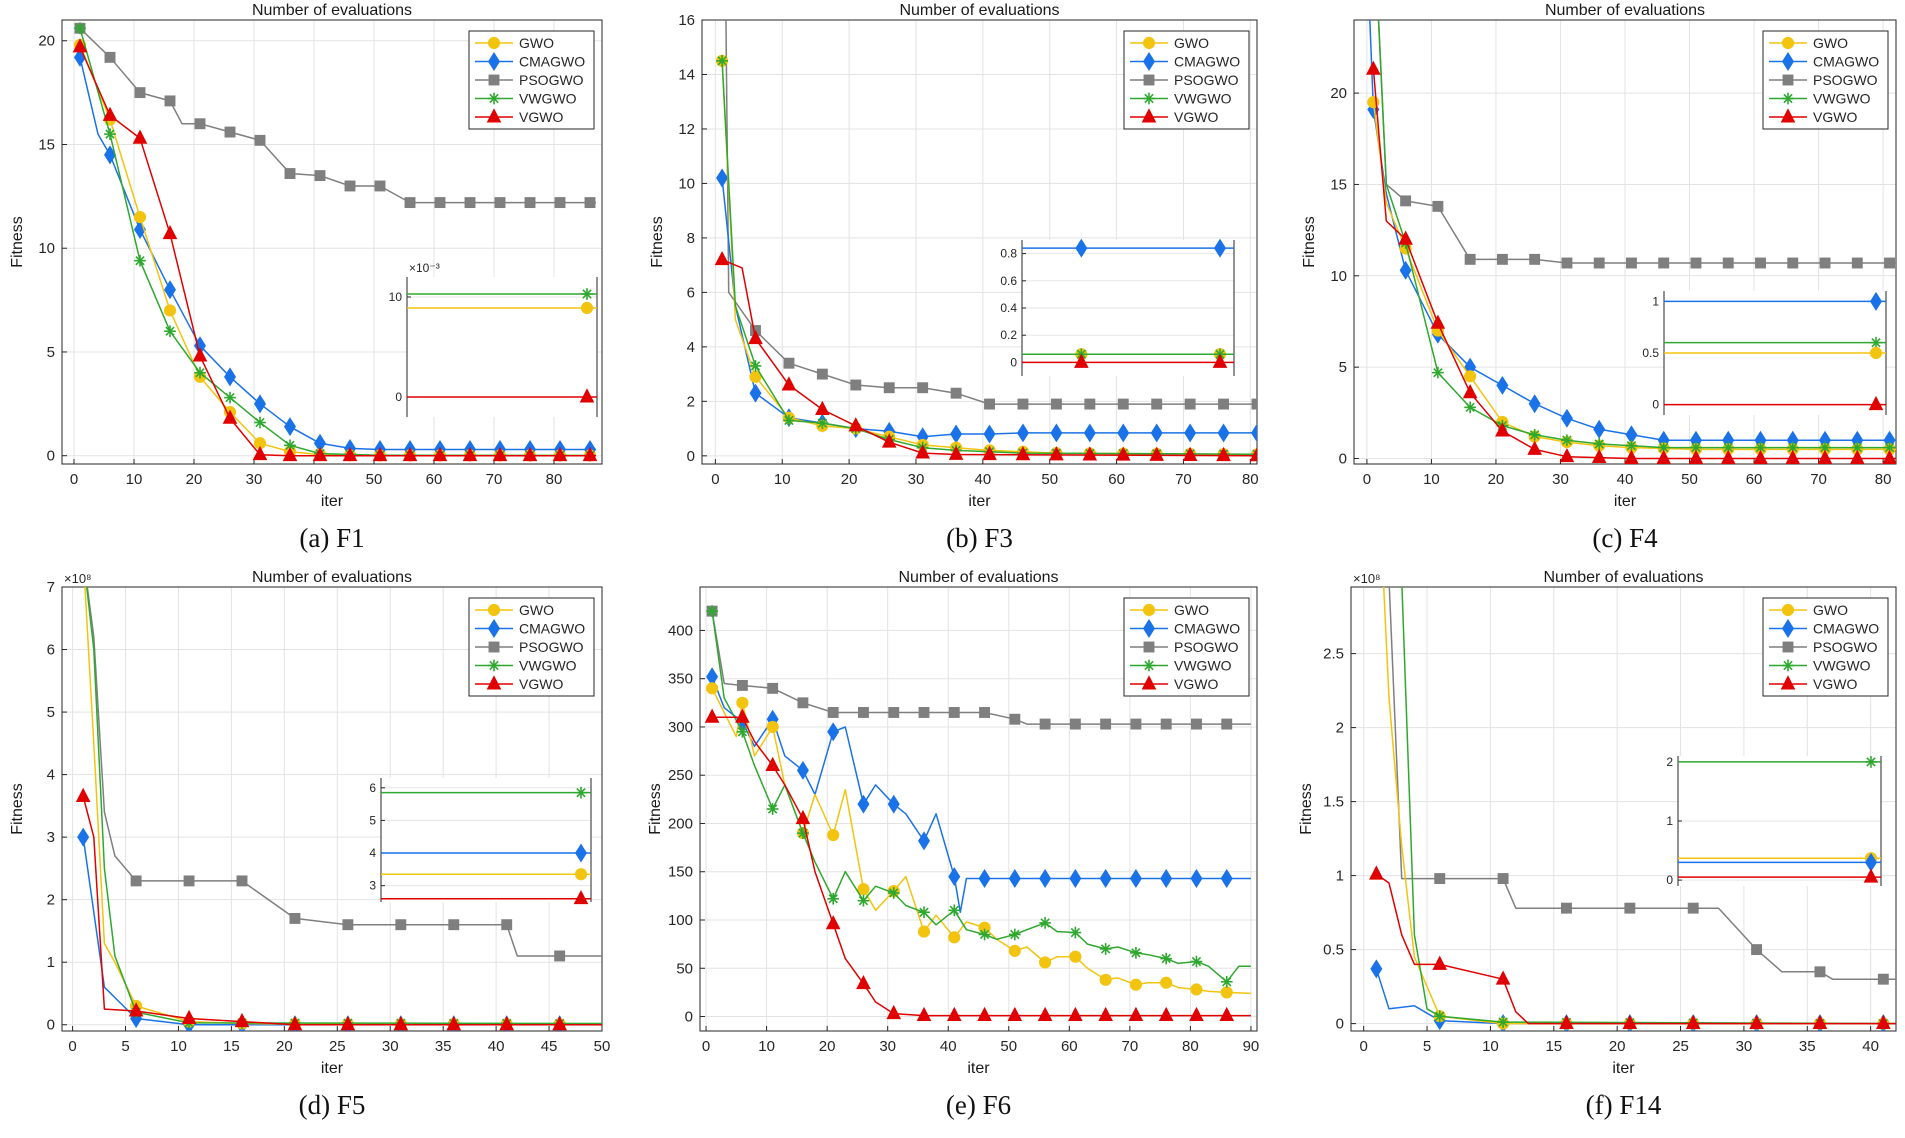 This screenshot has height=1138, width=1905. I want to click on plot-area, so click(338, 809).